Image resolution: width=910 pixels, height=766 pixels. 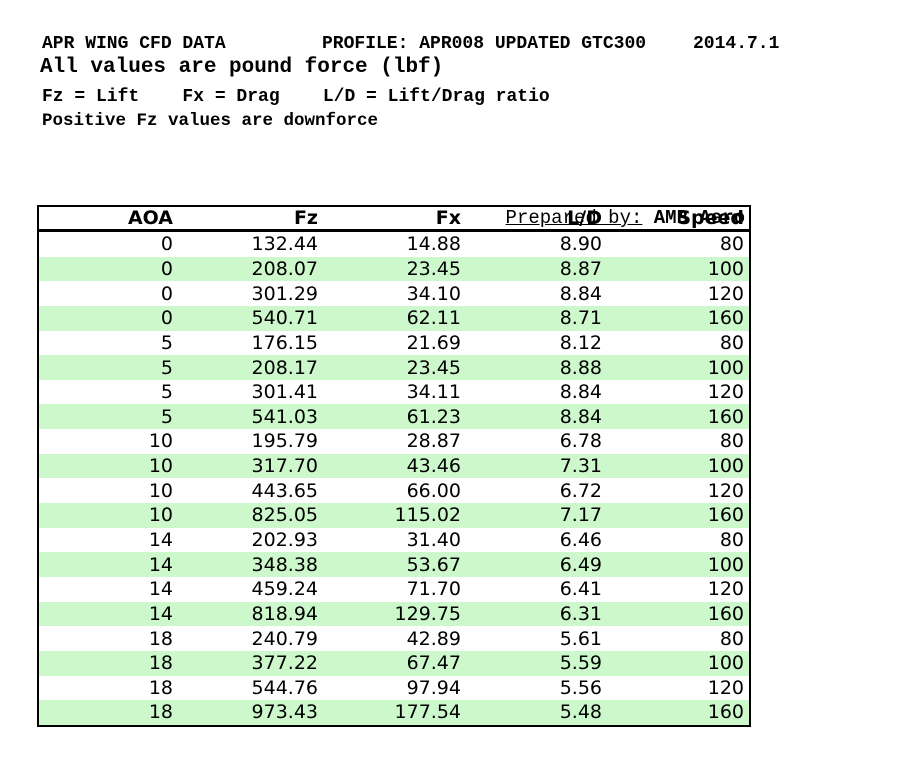 What do you see at coordinates (394, 589) in the screenshot?
I see `table-row: 14 459.24 71.70 6.41 120` at bounding box center [394, 589].